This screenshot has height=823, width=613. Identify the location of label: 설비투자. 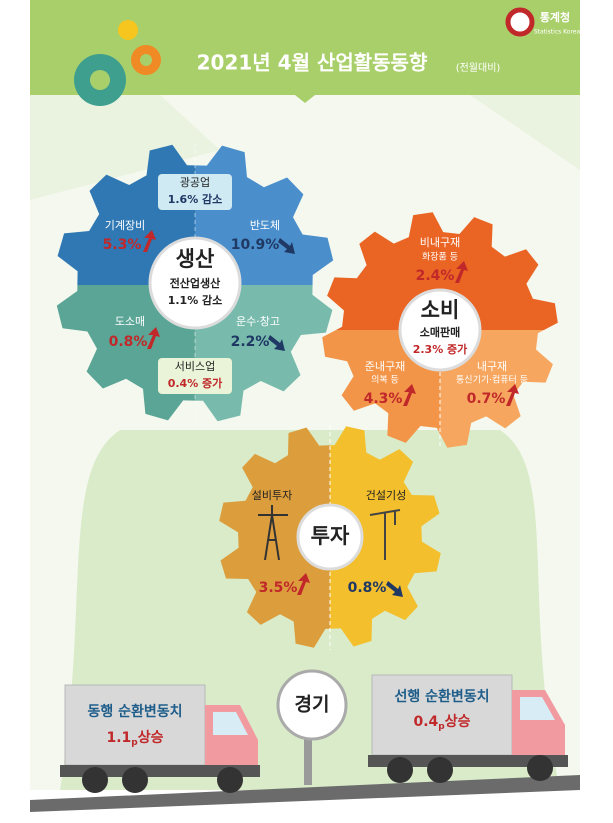
(272, 495).